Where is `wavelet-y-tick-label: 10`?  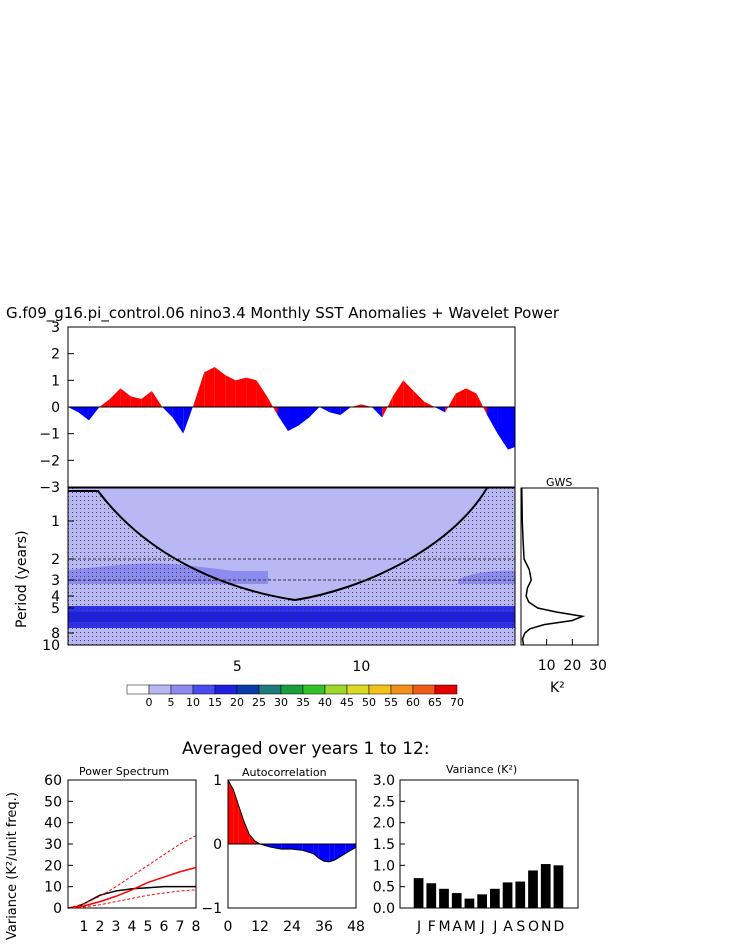
wavelet-y-tick-label: 10 is located at coordinates (51, 646).